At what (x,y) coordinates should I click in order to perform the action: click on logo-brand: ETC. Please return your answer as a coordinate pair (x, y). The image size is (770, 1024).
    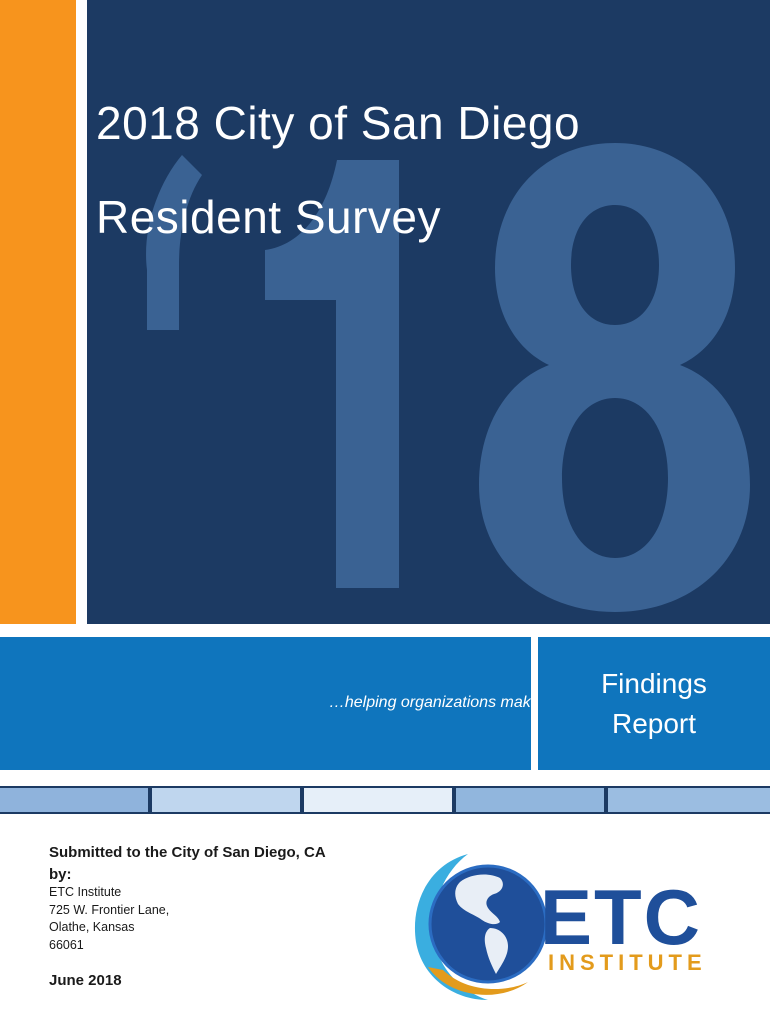
    Looking at the image, I should click on (621, 917).